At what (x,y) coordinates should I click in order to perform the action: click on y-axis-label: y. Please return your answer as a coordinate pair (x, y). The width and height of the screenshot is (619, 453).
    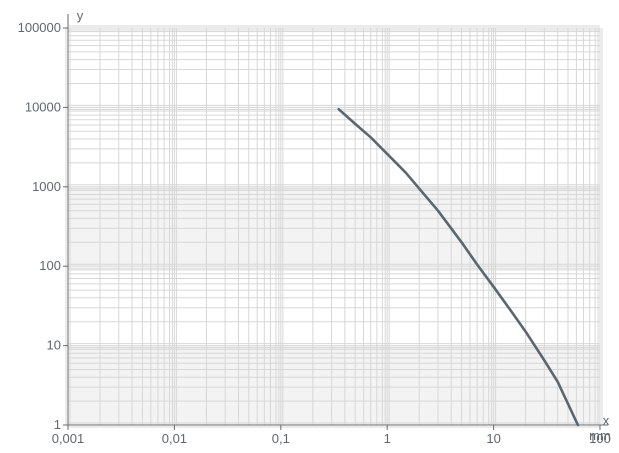
    Looking at the image, I should click on (80, 15).